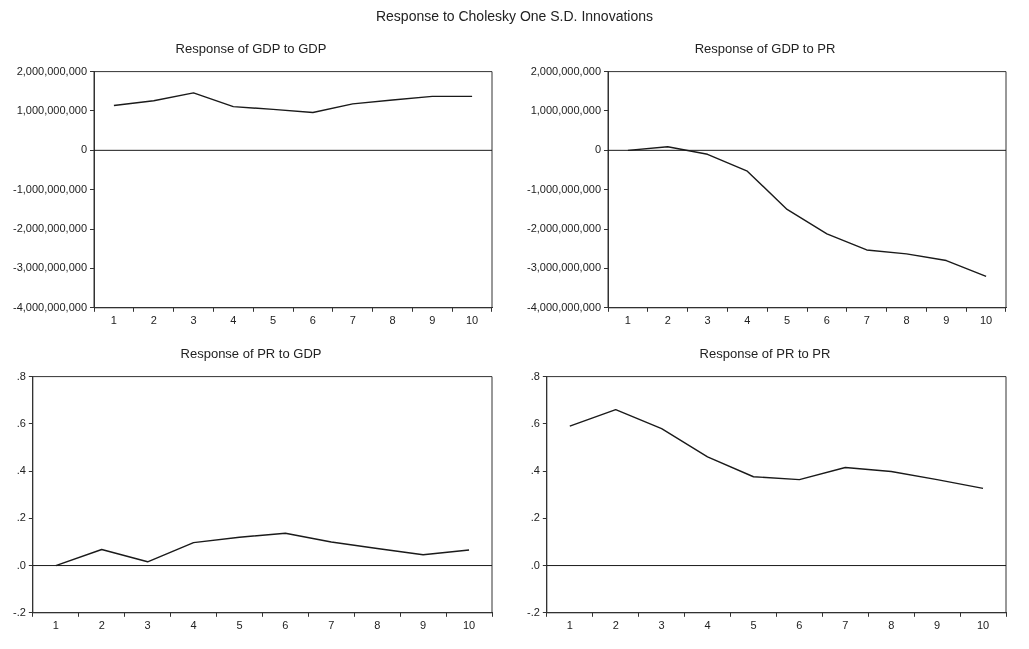  Describe the element at coordinates (765, 49) in the screenshot. I see `chart-title: Response of GDP to PR` at that location.